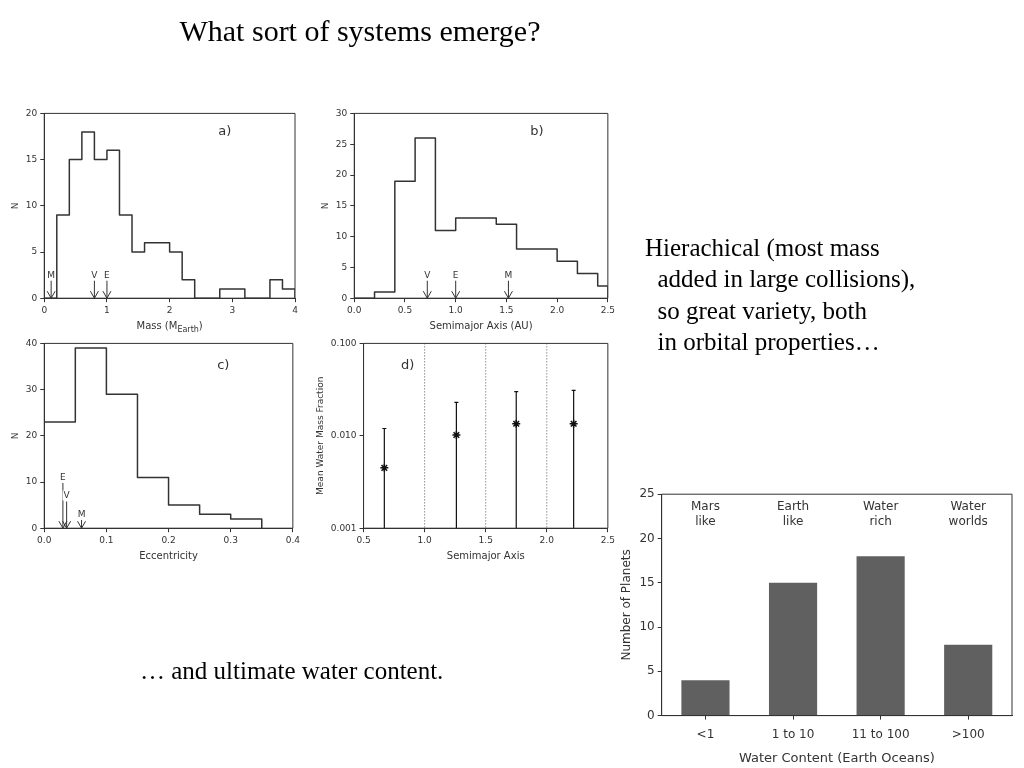  What do you see at coordinates (880, 513) in the screenshot?
I see `annotation: Water rich` at bounding box center [880, 513].